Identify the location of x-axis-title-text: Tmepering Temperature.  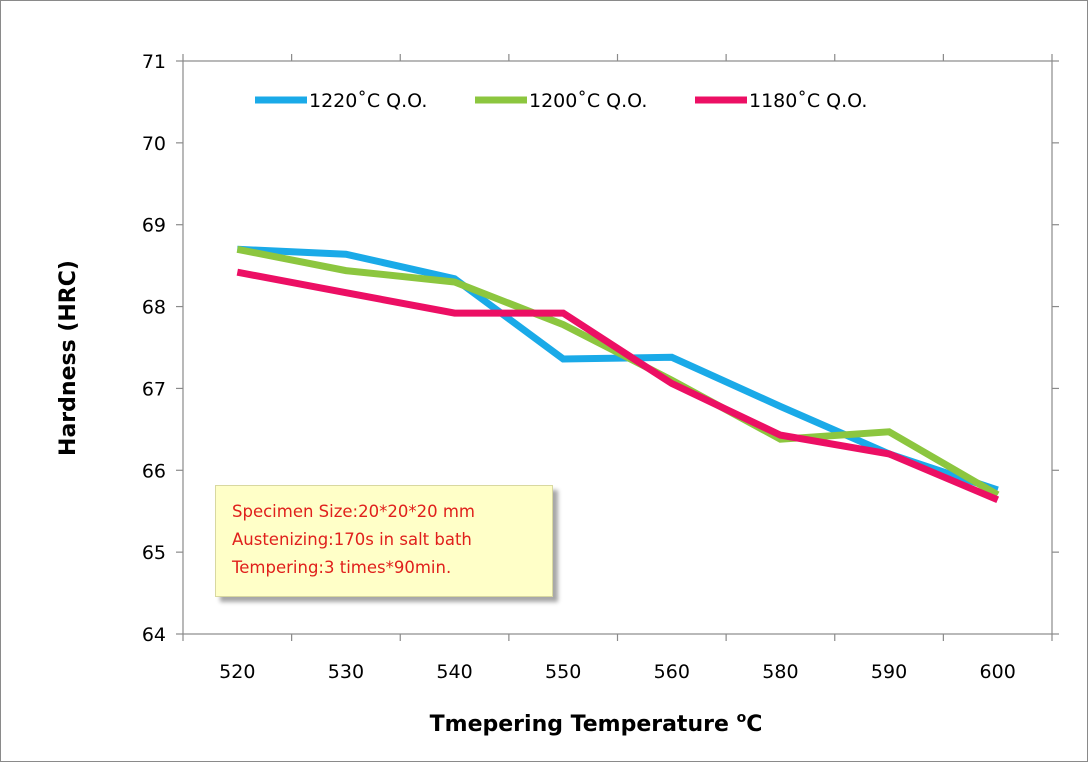
(579, 724).